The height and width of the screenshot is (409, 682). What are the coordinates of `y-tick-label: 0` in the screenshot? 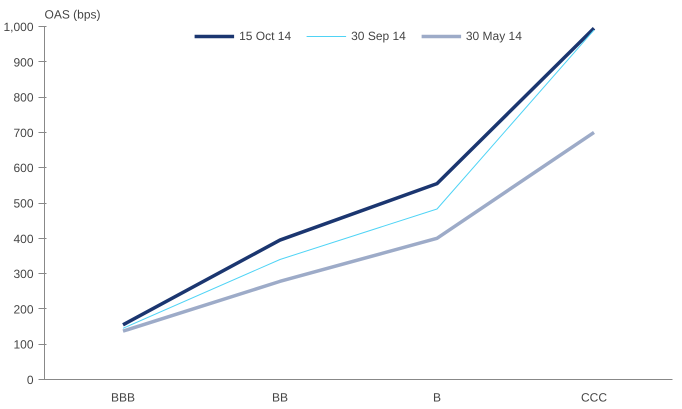 It's located at (30, 380).